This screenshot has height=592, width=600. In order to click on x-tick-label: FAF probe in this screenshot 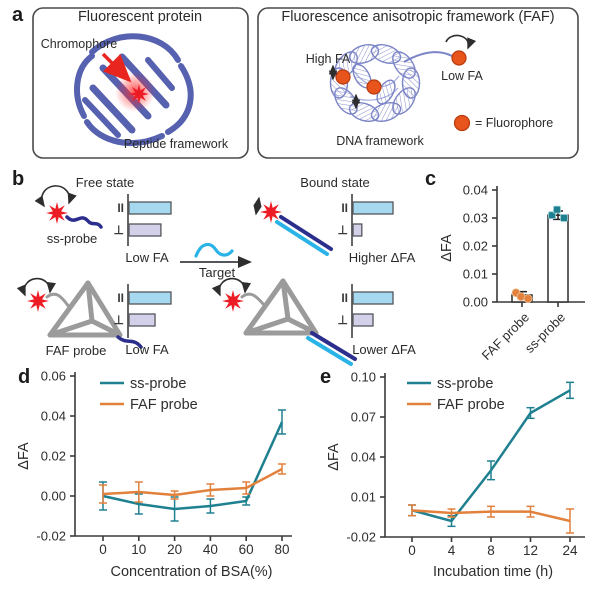, I will do `click(506, 337)`.